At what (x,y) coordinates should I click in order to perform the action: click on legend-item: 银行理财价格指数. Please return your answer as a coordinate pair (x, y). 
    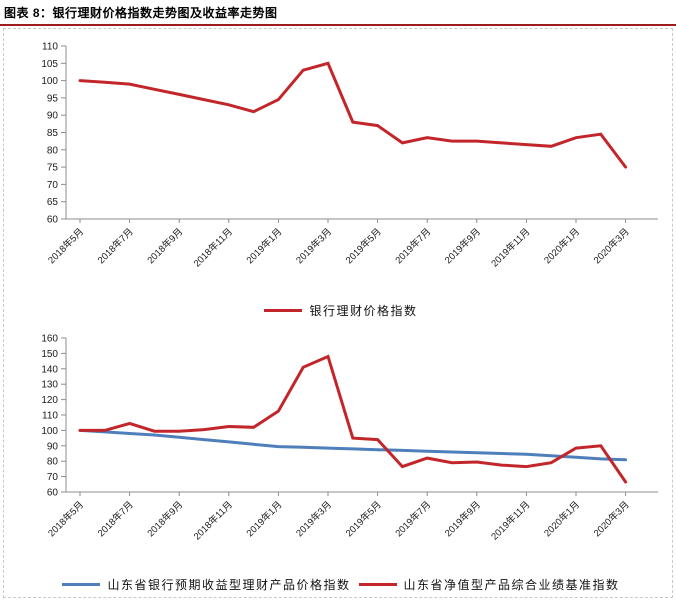
    Looking at the image, I should click on (340, 310).